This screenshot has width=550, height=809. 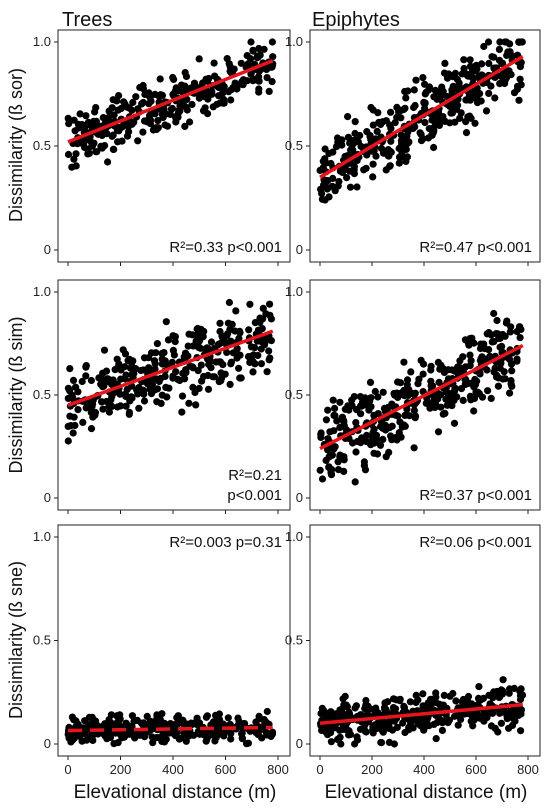 What do you see at coordinates (413, 396) in the screenshot?
I see `panel-epiphytes-sim: 0 0.5 1.0 R²=0.37 p<0.001` at bounding box center [413, 396].